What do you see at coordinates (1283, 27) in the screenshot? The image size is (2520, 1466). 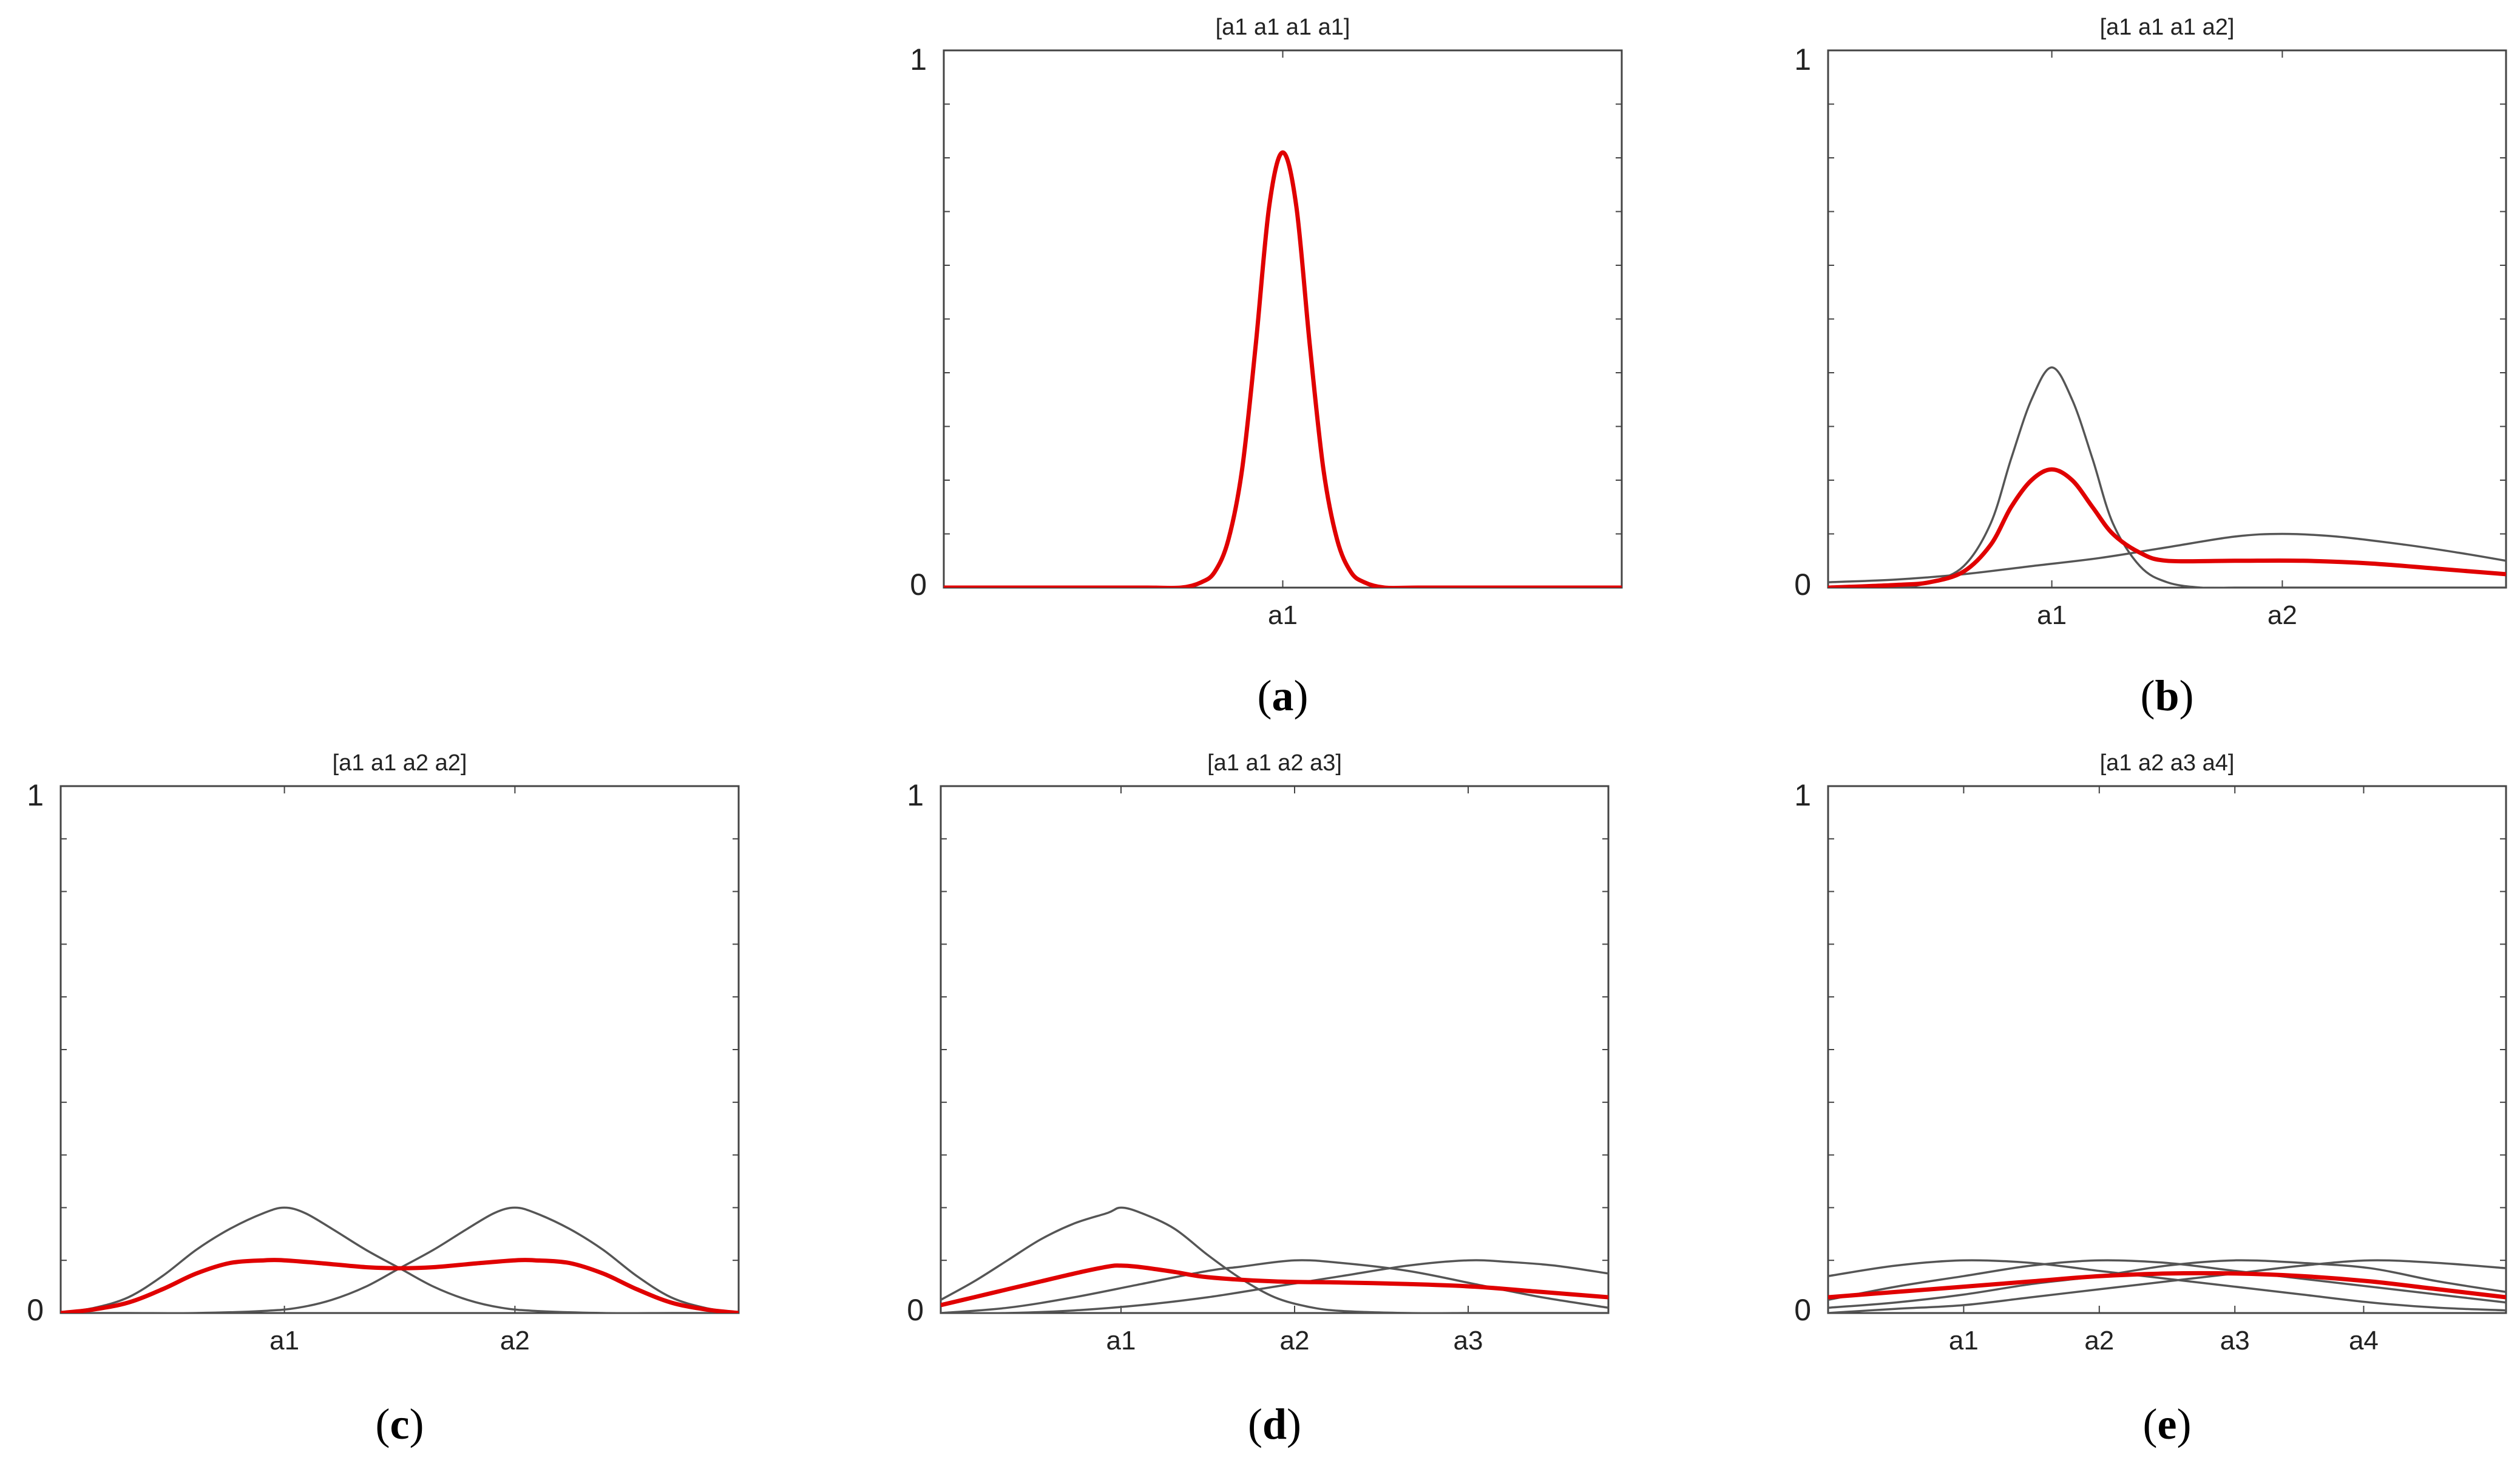 I see `subplot-title: [a1 a1 a1 a1]` at bounding box center [1283, 27].